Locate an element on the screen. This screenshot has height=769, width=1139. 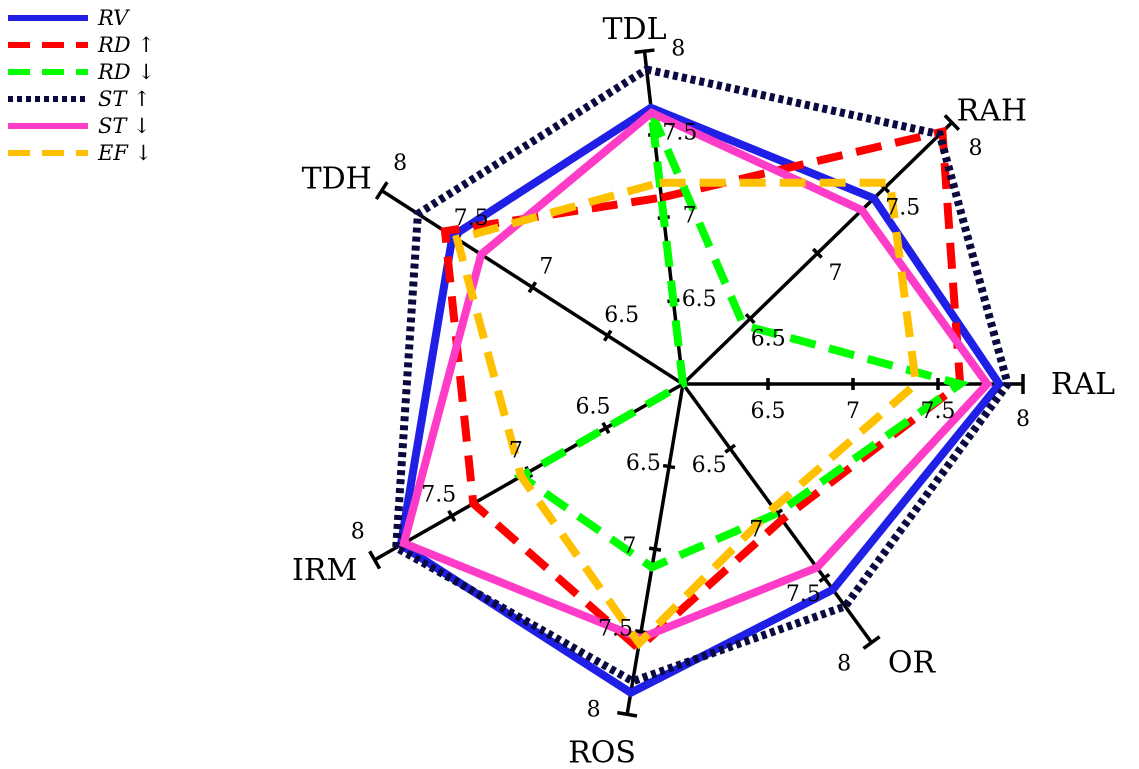
tick-label-tdh-3: 8 is located at coordinates (400, 163).